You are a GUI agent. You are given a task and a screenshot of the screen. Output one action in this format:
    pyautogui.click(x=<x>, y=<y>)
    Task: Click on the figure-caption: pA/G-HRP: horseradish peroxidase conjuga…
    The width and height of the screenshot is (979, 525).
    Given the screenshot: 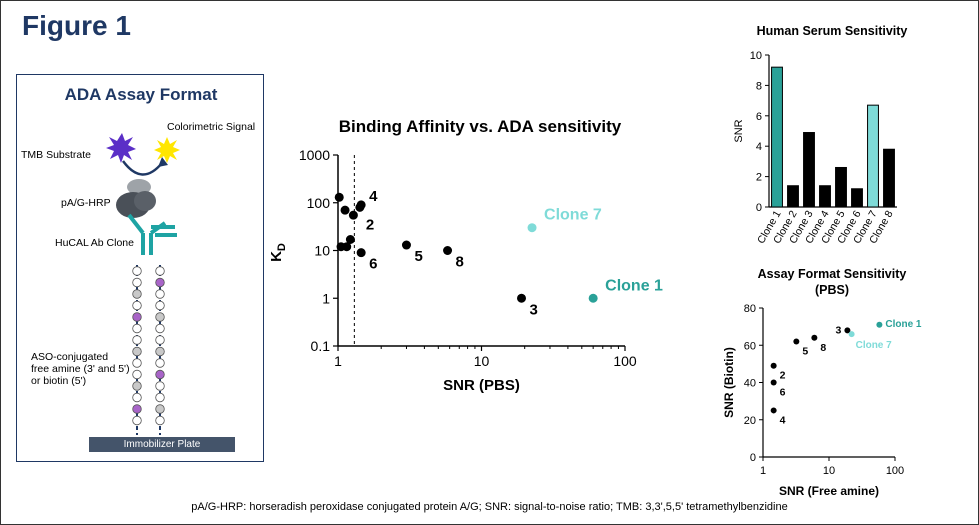 What is the action you would take?
    pyautogui.click(x=489, y=507)
    